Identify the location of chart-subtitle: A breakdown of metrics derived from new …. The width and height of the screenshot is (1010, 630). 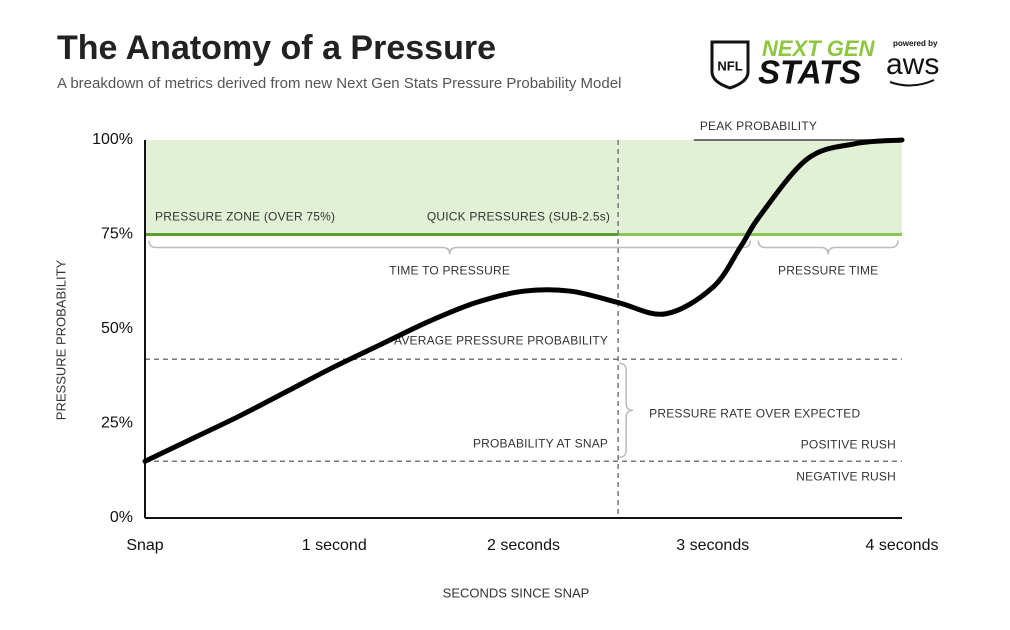
(339, 83).